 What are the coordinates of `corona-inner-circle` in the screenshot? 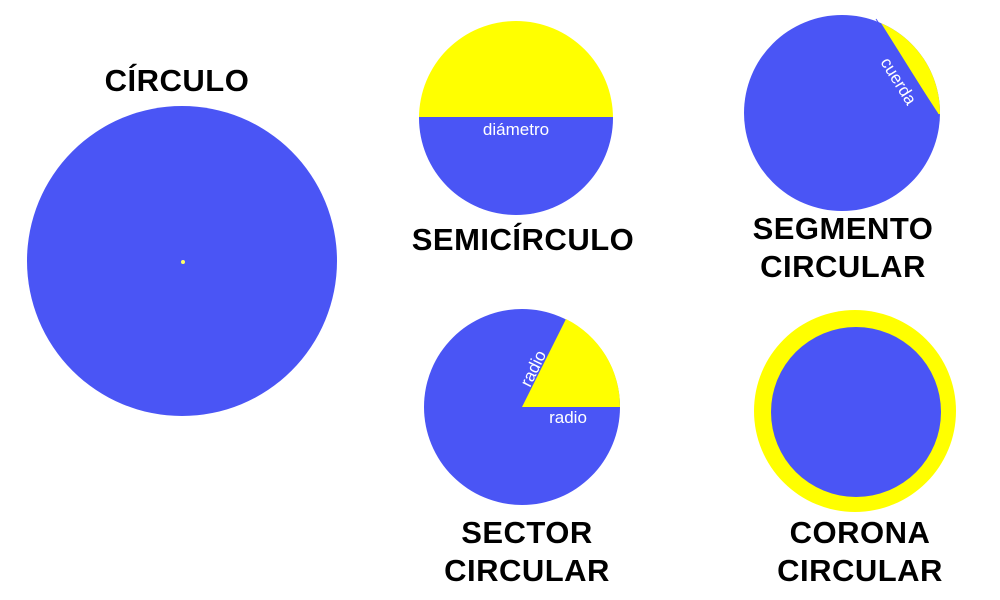 It's located at (856, 412).